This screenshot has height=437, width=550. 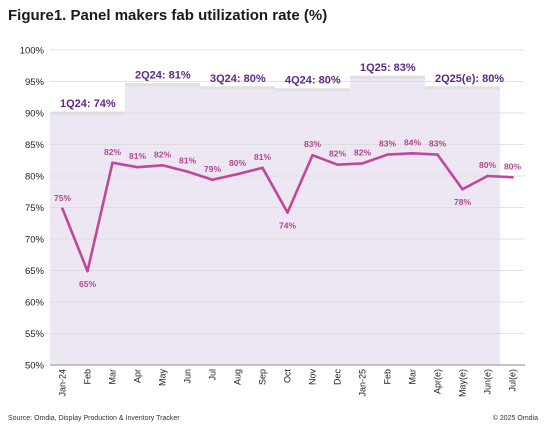 I want to click on quarter-label: 2Q24: 81%, so click(x=163, y=76).